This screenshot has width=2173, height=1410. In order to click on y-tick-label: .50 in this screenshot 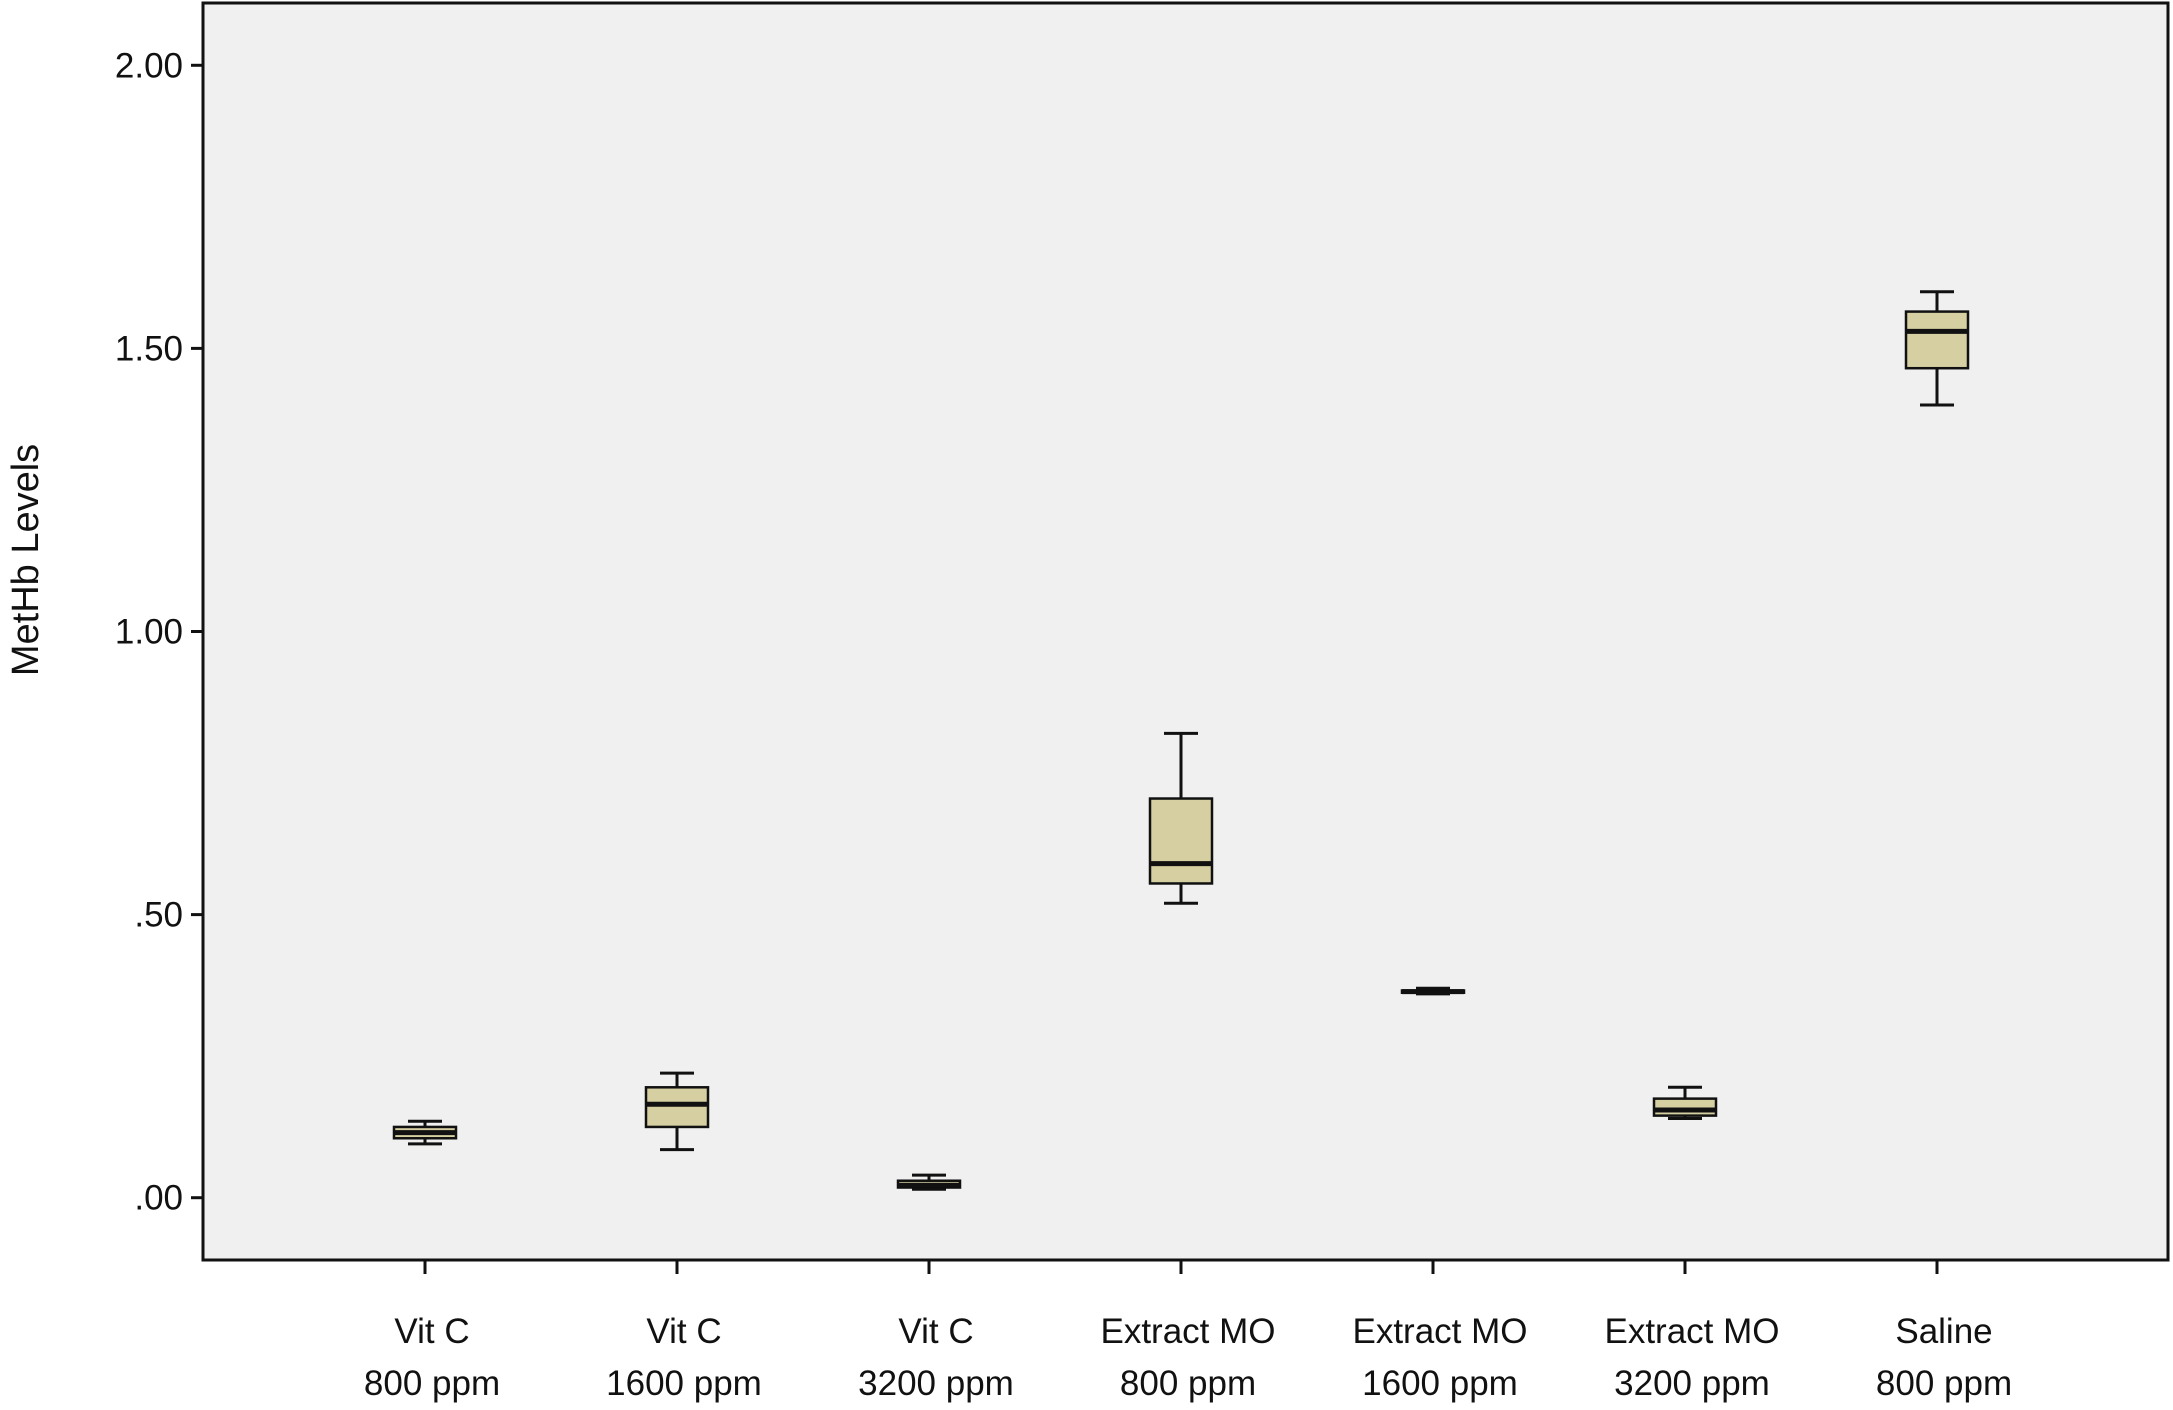, I will do `click(158, 915)`.